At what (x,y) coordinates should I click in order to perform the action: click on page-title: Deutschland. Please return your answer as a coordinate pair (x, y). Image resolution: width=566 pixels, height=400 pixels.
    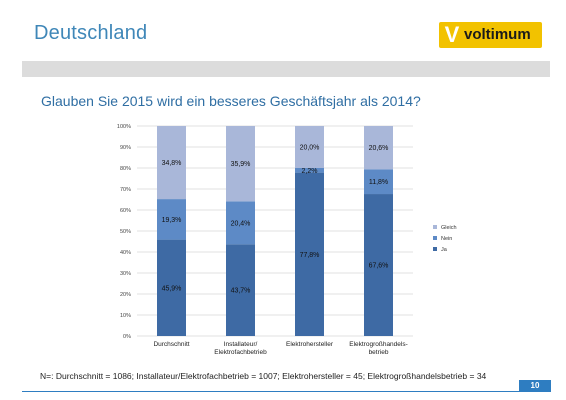
    Looking at the image, I should click on (91, 33).